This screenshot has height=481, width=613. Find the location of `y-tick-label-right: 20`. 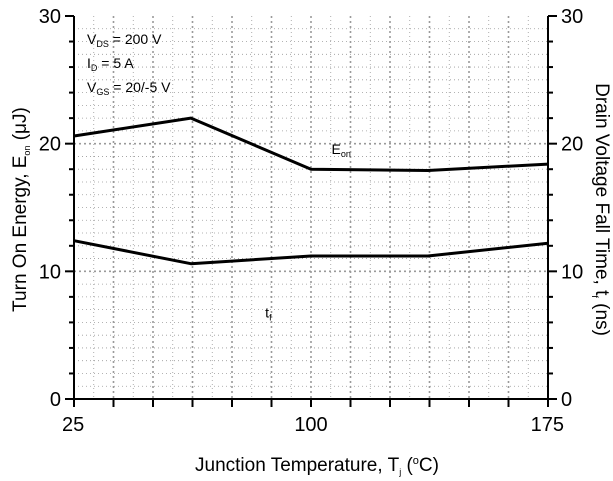

y-tick-label-right: 20 is located at coordinates (572, 145).